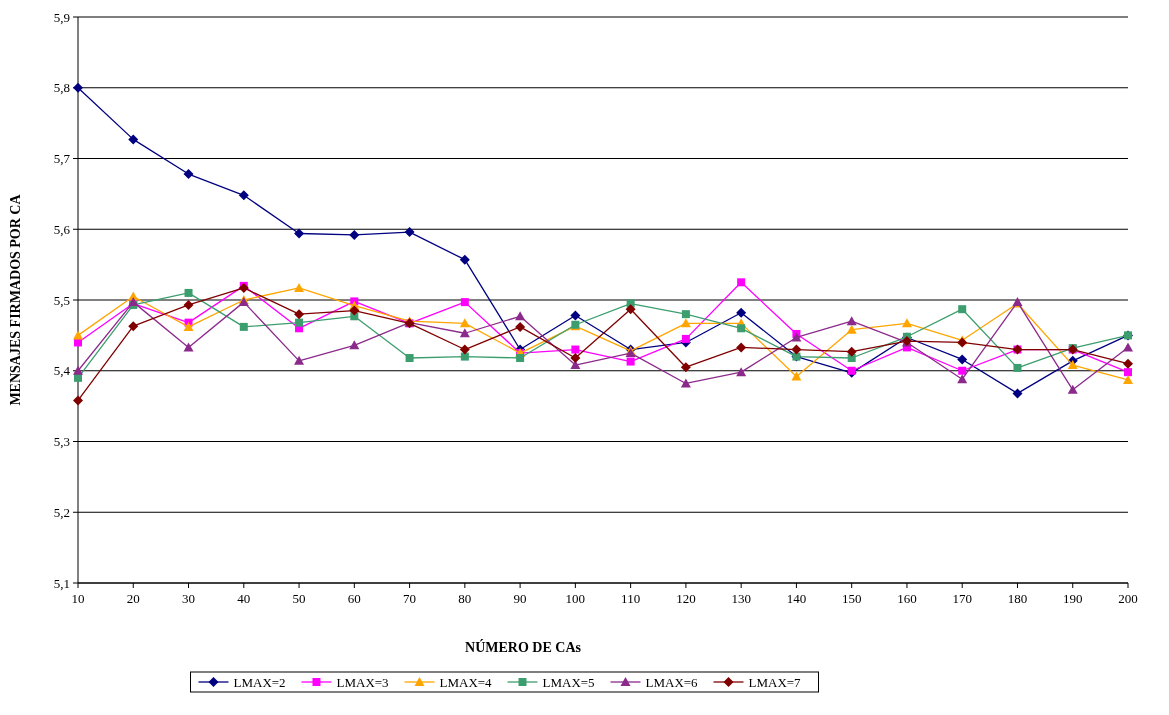  I want to click on x-tick-label: 190, so click(1072, 598).